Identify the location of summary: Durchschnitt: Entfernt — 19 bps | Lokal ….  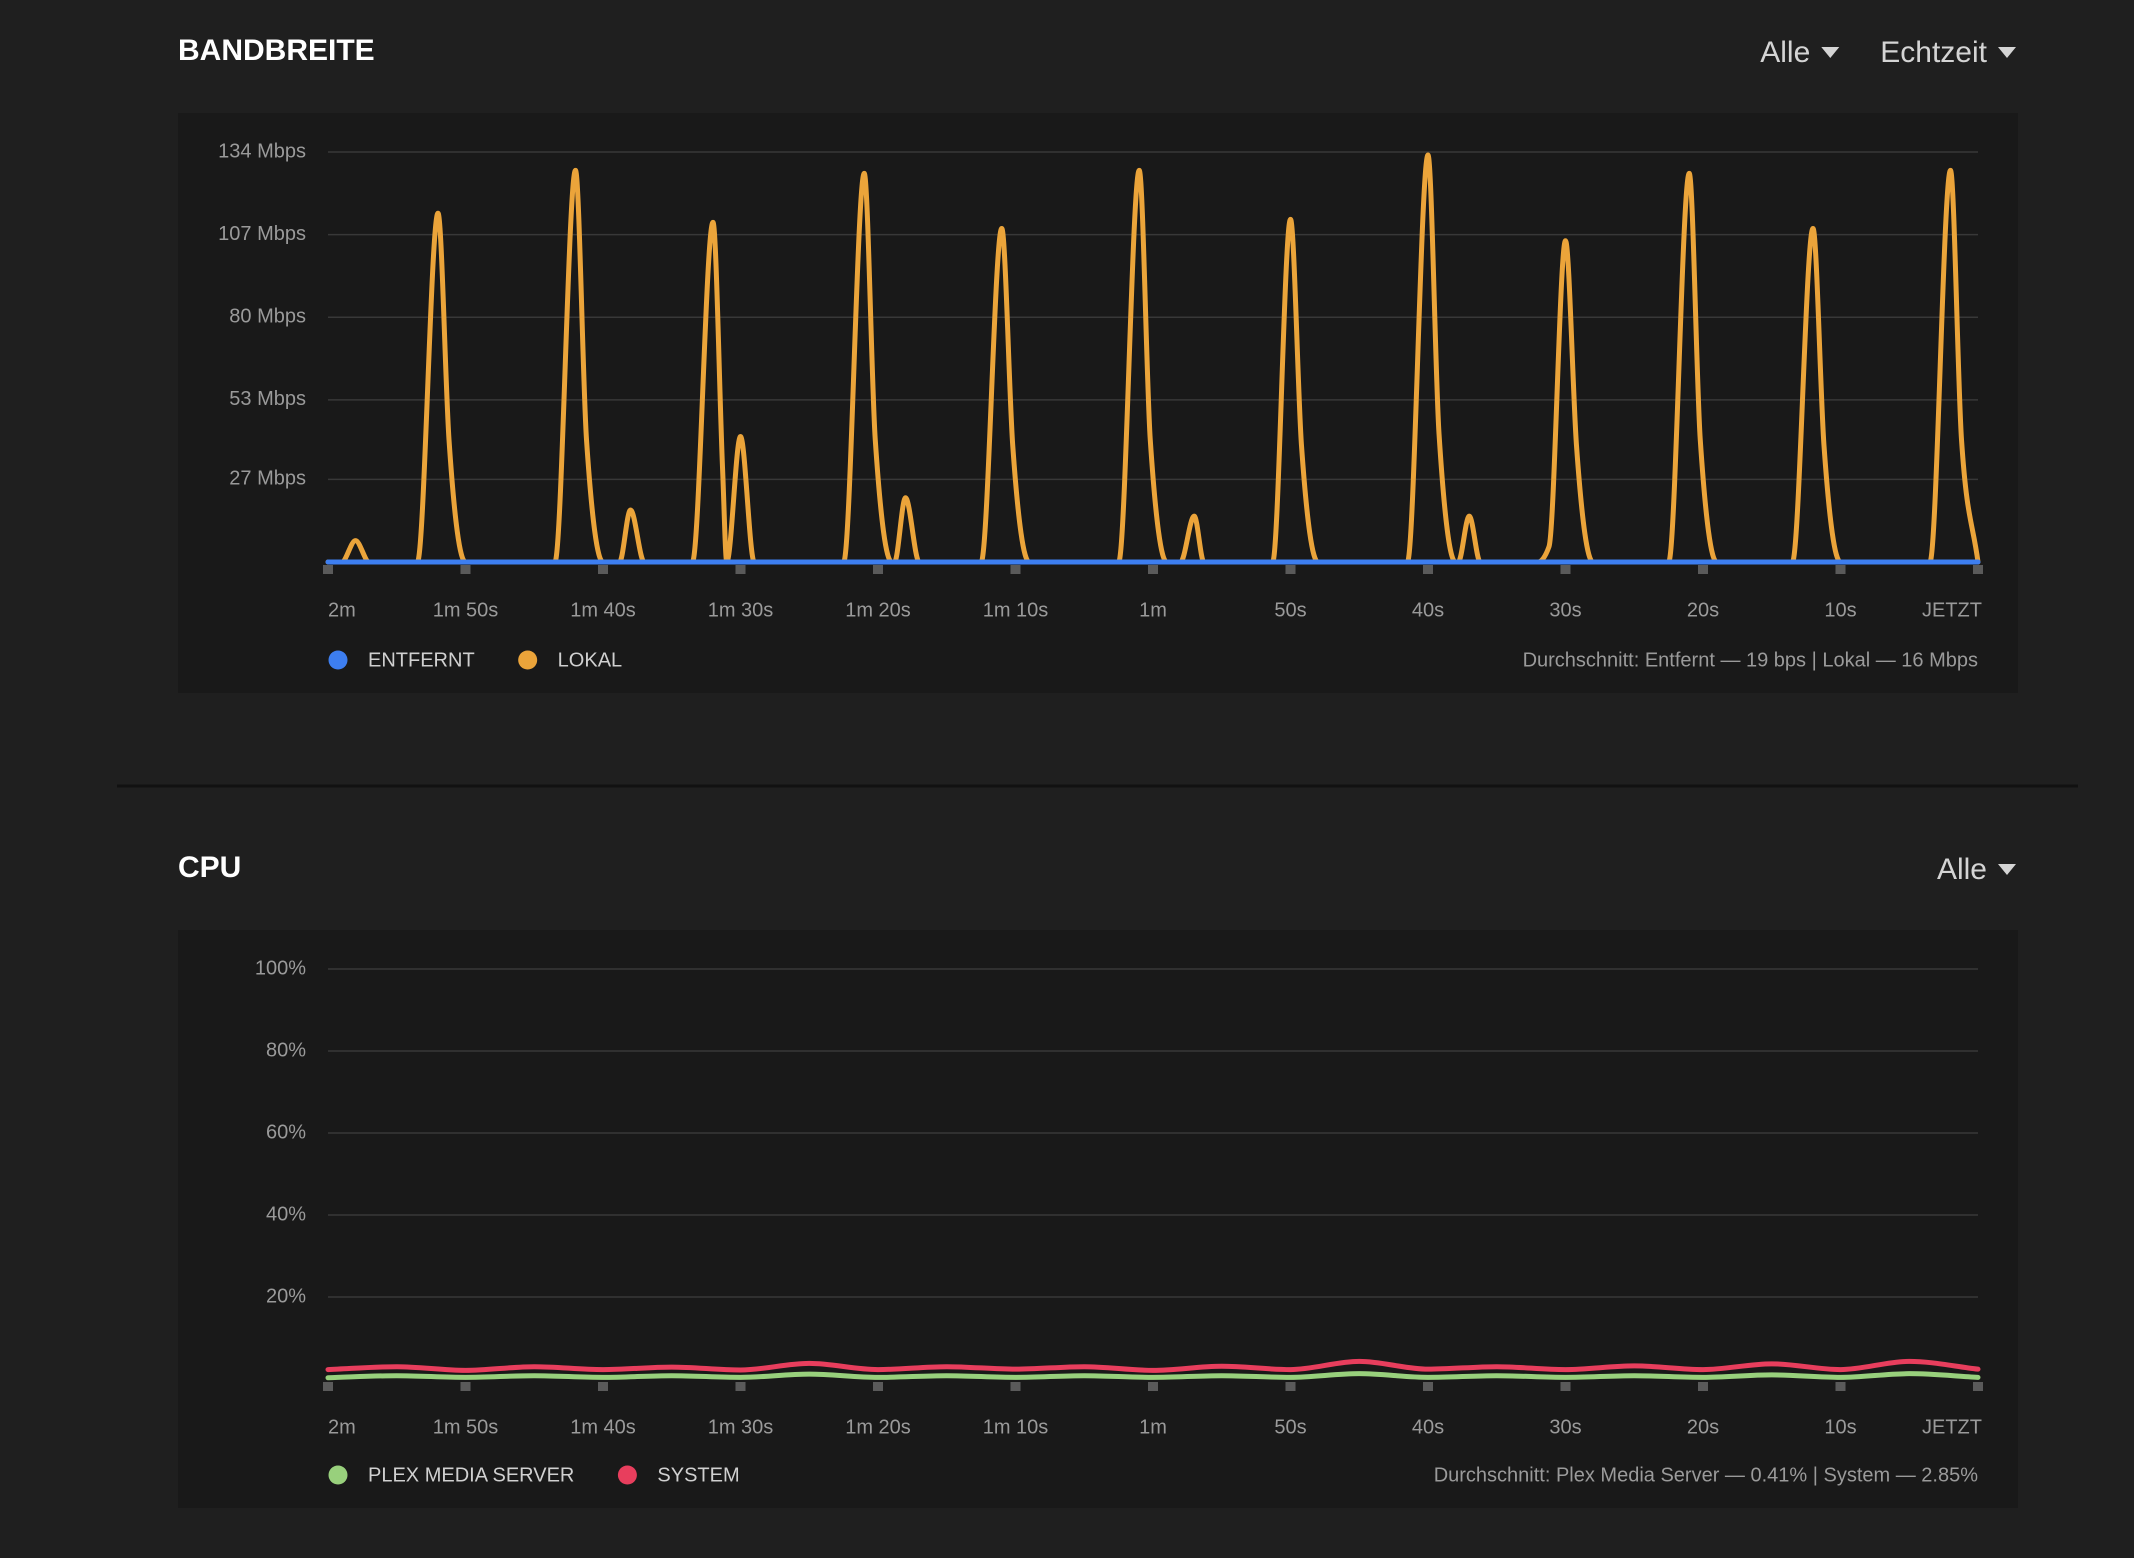
(1750, 660).